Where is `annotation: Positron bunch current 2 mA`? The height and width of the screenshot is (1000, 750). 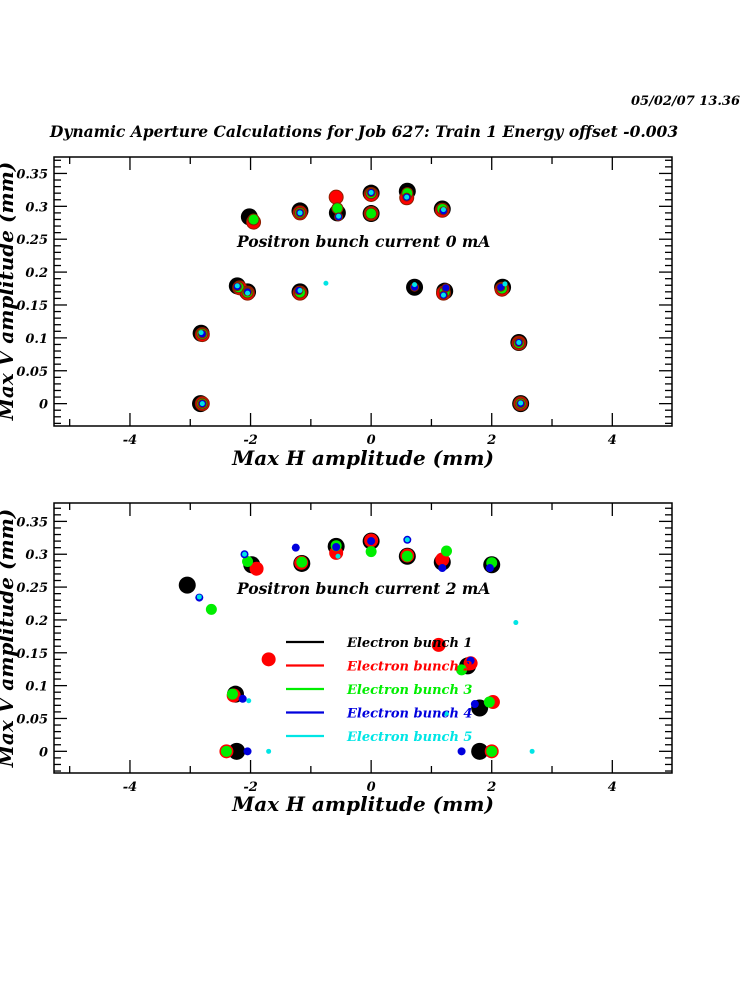 annotation: Positron bunch current 2 mA is located at coordinates (363, 588).